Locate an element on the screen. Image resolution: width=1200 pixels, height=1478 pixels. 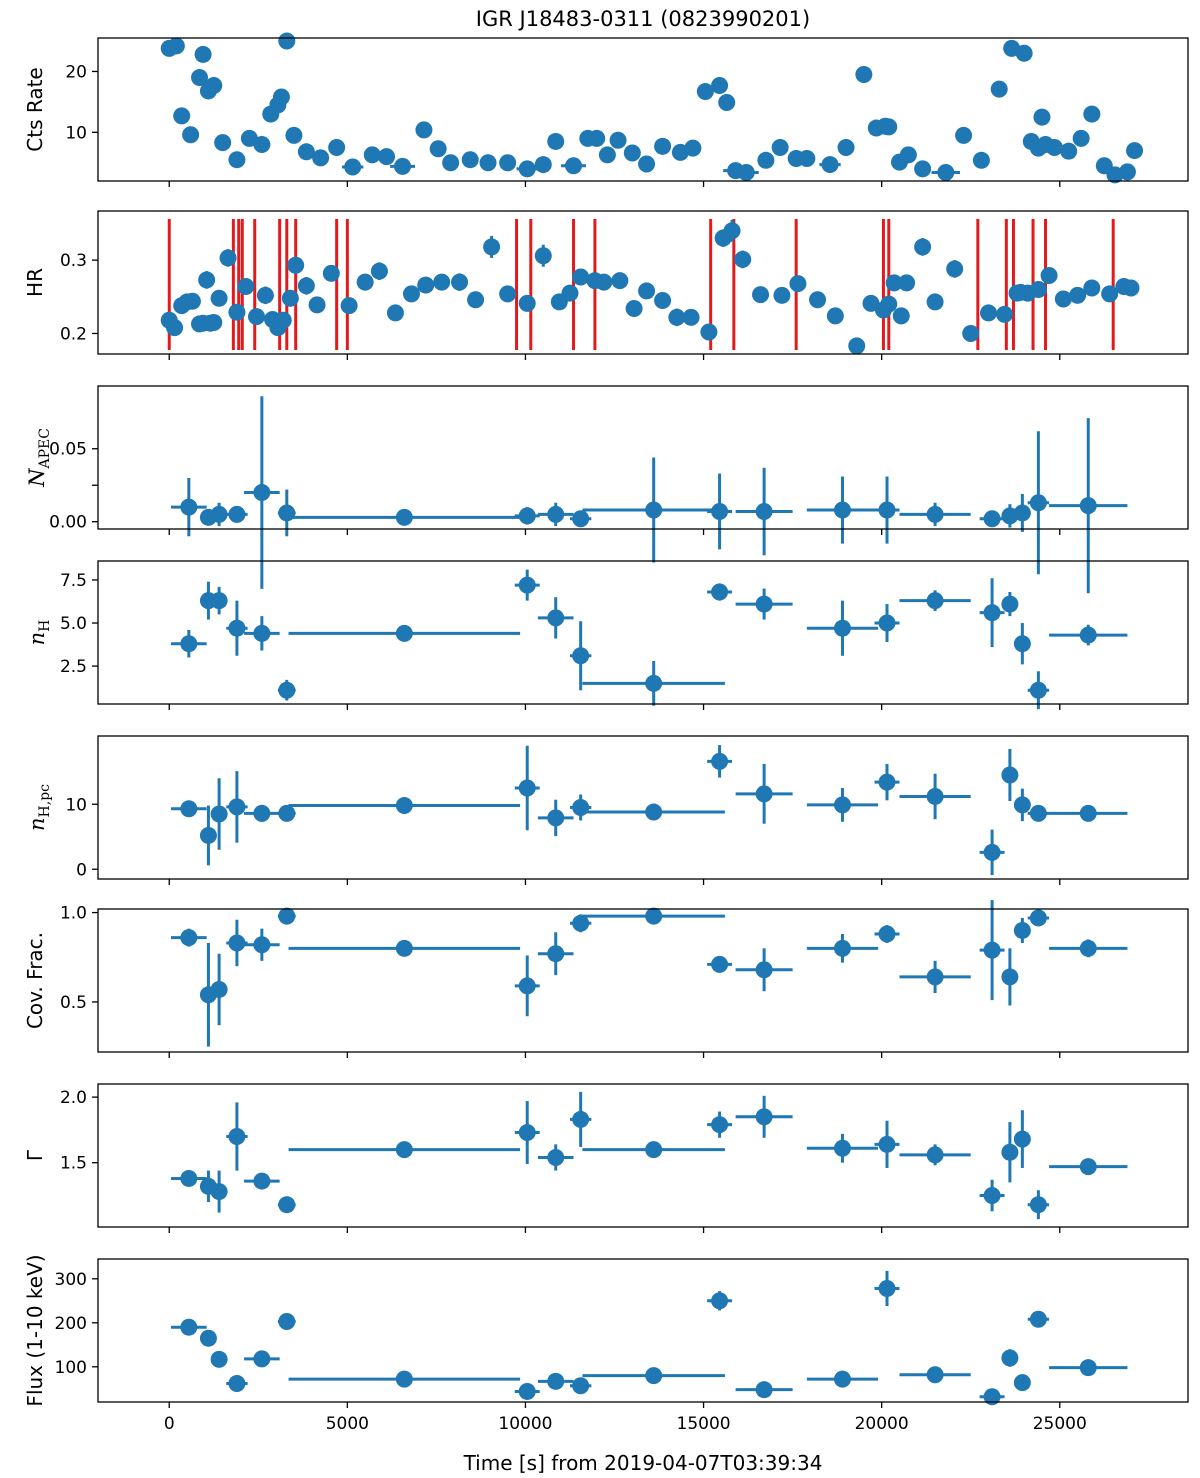
x-tick-label: 5000 is located at coordinates (347, 1424).